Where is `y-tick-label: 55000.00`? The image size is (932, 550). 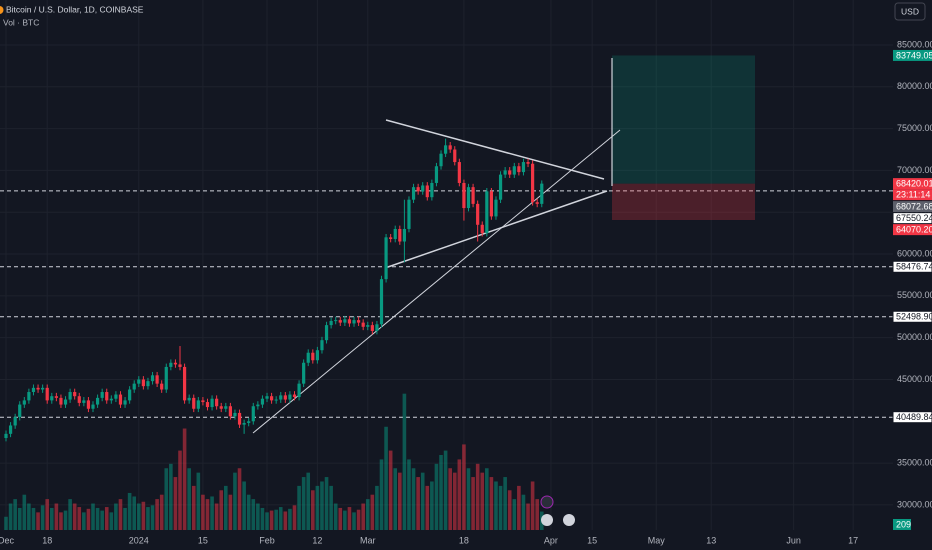
y-tick-label: 55000.00 is located at coordinates (914, 295).